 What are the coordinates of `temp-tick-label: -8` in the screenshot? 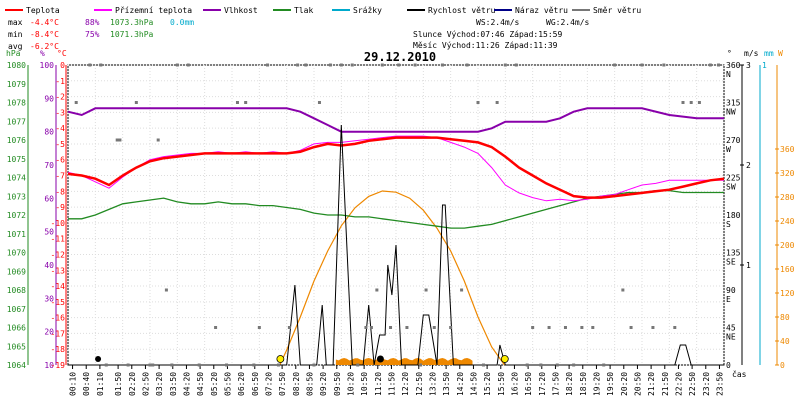 It's located at (60, 191).